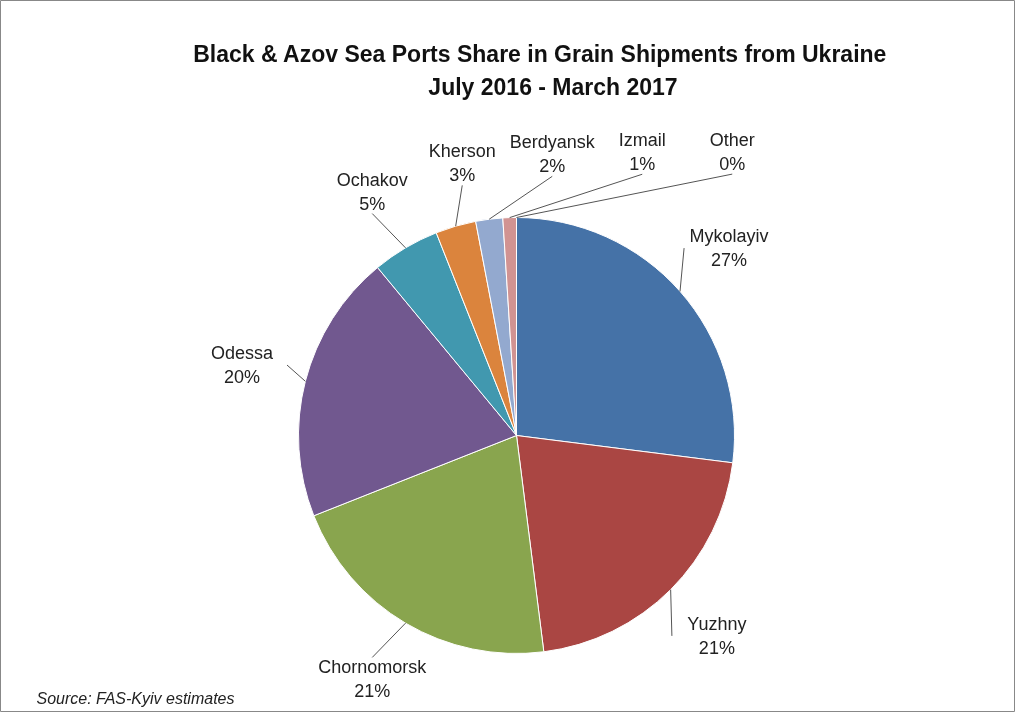 The height and width of the screenshot is (714, 1017). I want to click on data-label: 27%, so click(729, 260).